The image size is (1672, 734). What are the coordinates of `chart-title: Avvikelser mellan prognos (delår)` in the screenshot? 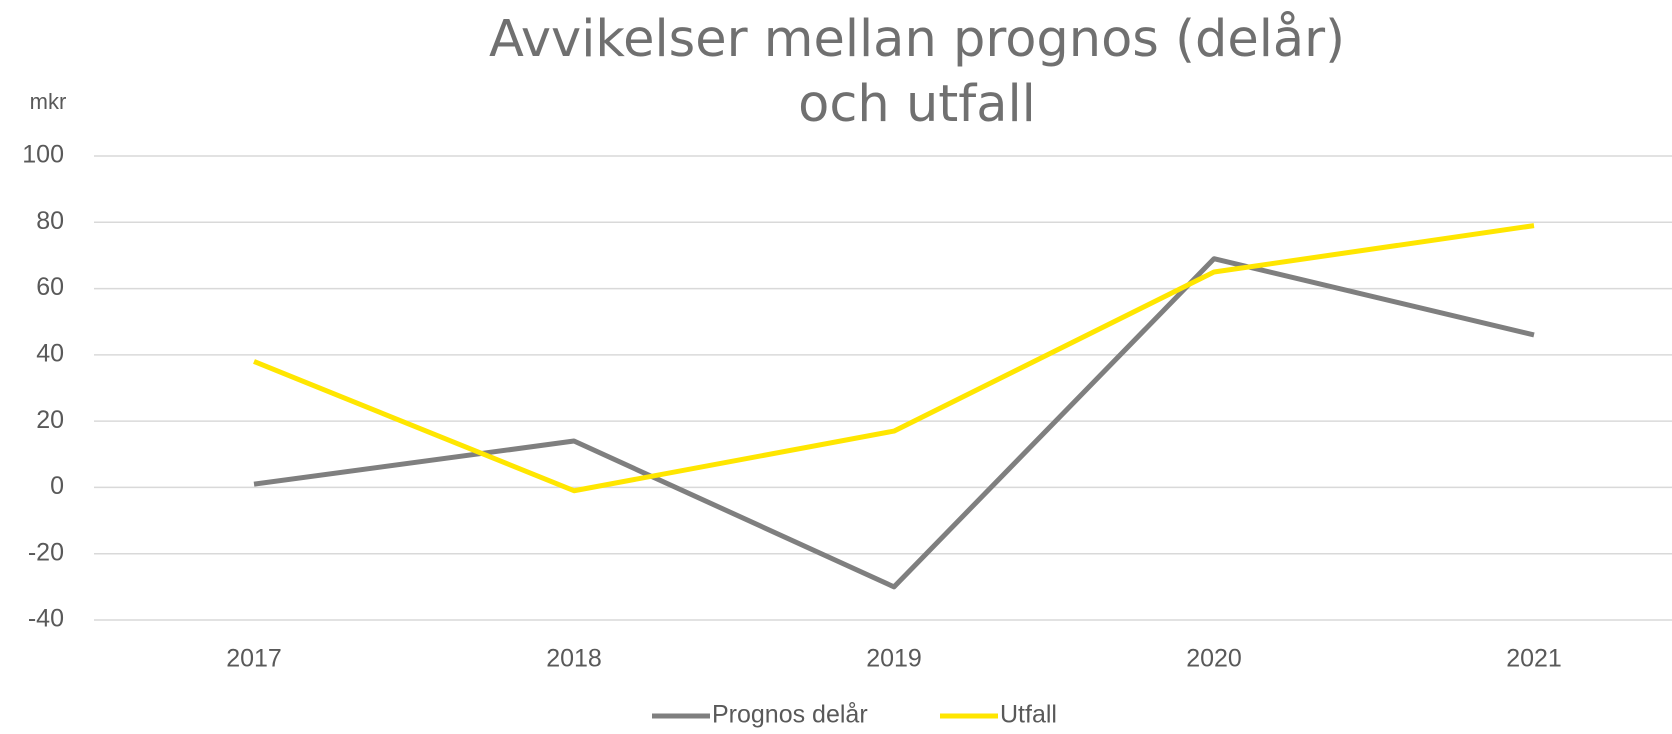 It's located at (917, 39).